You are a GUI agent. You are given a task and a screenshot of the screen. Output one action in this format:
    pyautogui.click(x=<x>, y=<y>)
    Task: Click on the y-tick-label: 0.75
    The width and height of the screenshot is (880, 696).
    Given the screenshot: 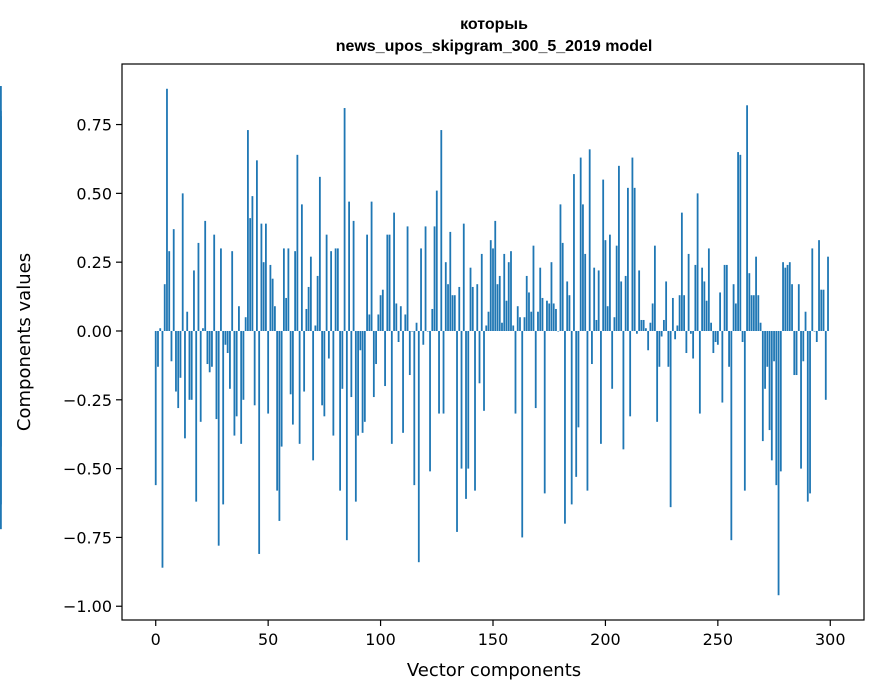 What is the action you would take?
    pyautogui.click(x=94, y=125)
    